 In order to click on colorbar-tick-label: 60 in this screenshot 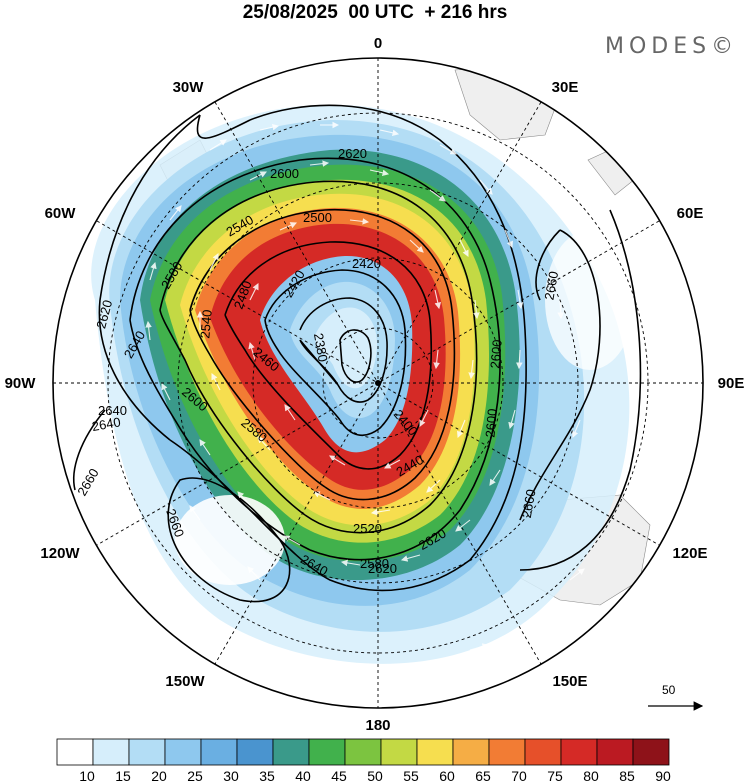, I will do `click(447, 775)`.